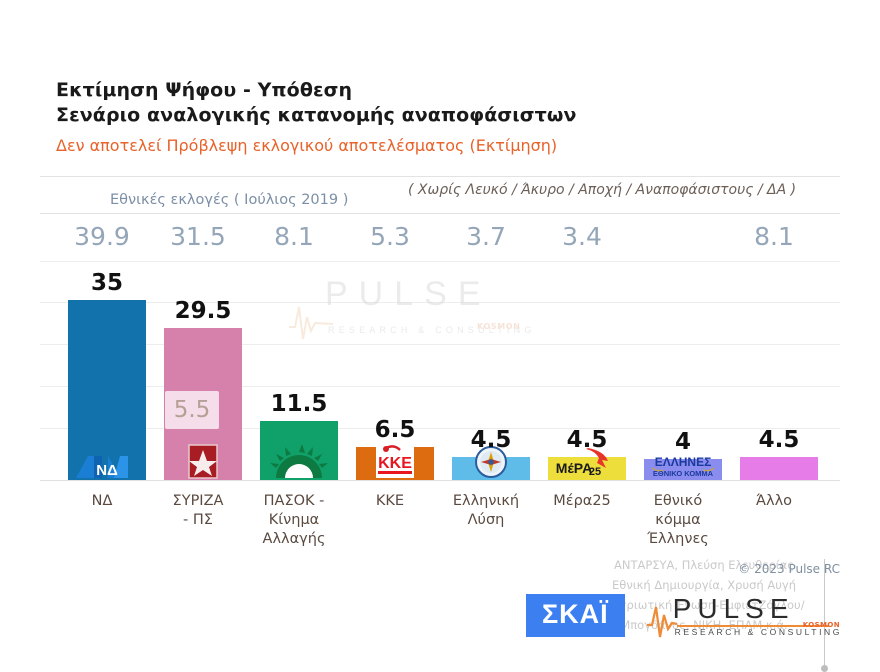 The height and width of the screenshot is (672, 880). Describe the element at coordinates (704, 605) in the screenshot. I see `annotation-line: Πατριωτική Ένωση-ΕμφιετΖόγλου/` at that location.